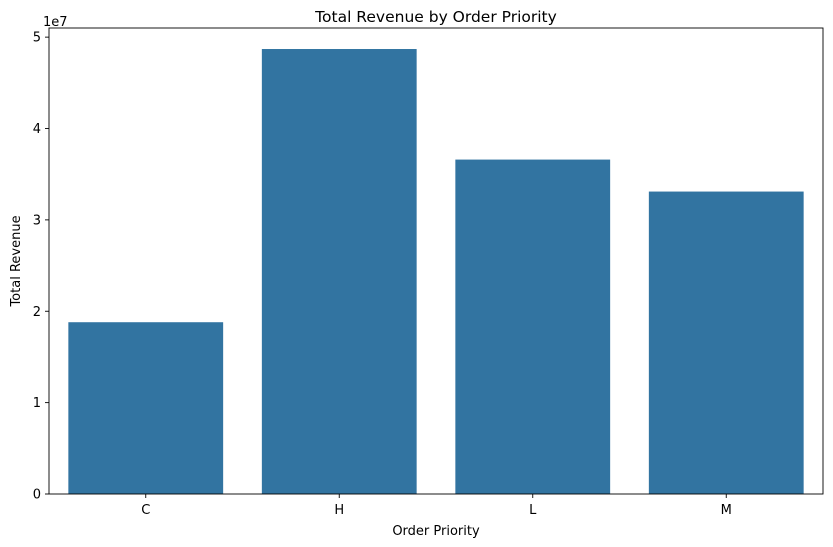  I want to click on chart-title: Total Revenue by Order Priority, so click(435, 17).